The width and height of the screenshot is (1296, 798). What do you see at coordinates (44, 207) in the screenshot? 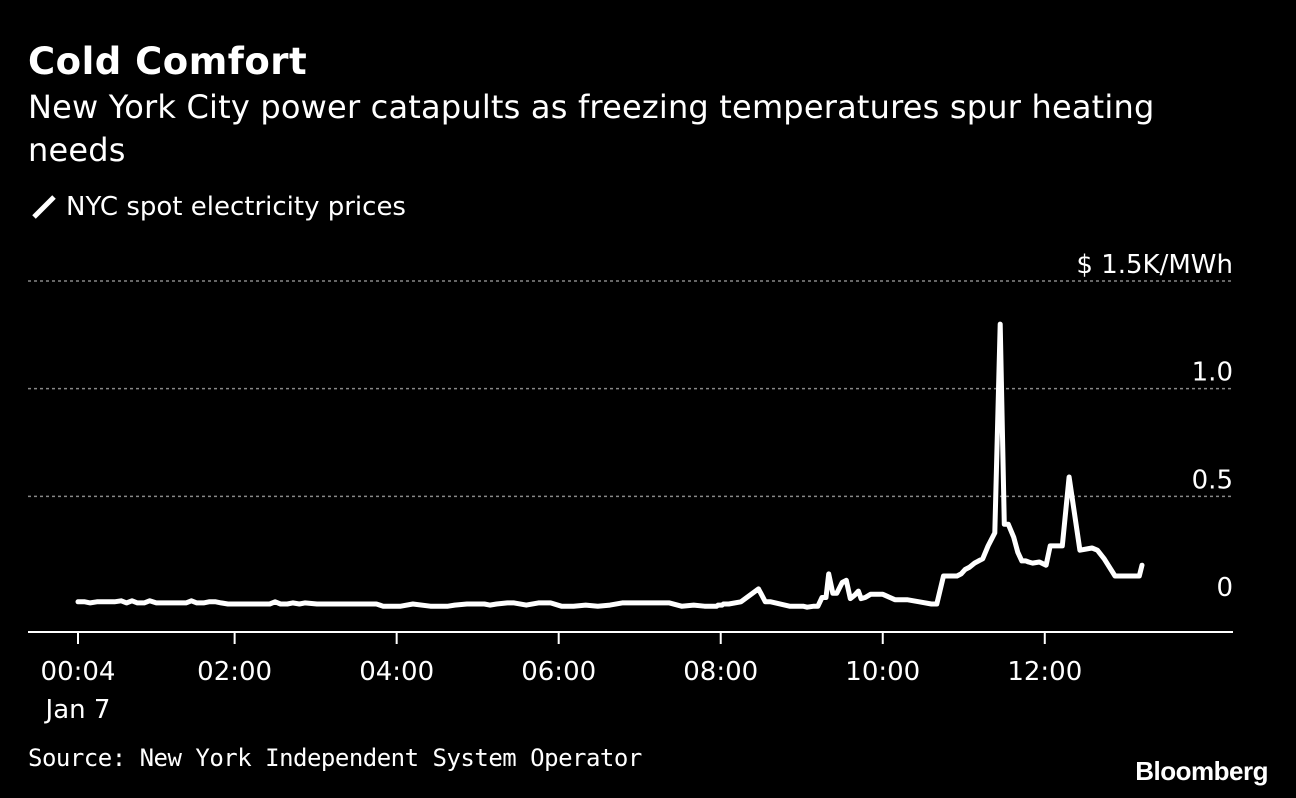
I see `pencil-line-icon` at bounding box center [44, 207].